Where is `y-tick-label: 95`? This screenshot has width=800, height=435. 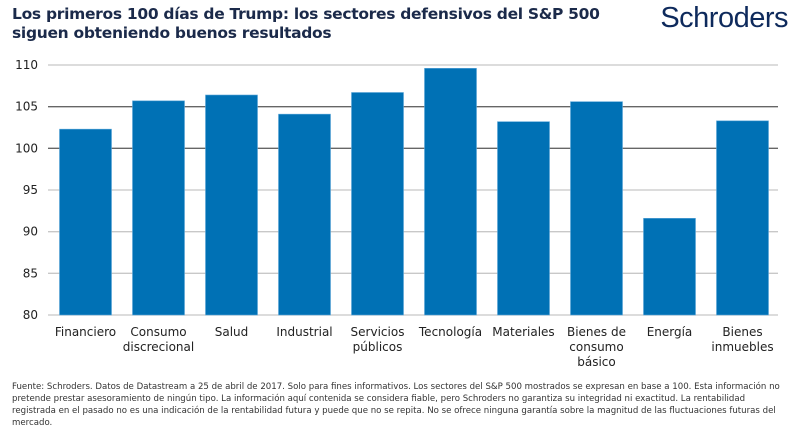
y-tick-label: 95 is located at coordinates (30, 190).